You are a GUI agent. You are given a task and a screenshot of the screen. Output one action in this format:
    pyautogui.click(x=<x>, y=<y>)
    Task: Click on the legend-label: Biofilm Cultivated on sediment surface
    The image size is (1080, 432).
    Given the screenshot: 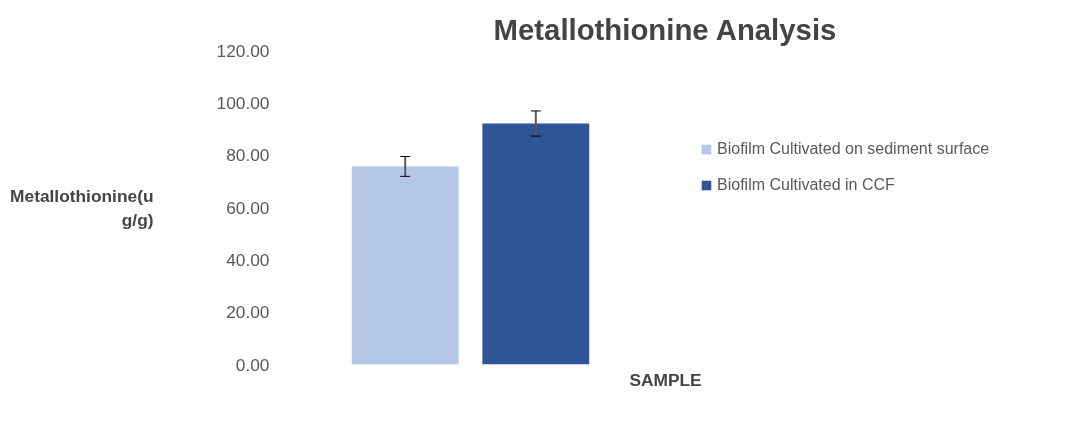 What is the action you would take?
    pyautogui.click(x=853, y=149)
    